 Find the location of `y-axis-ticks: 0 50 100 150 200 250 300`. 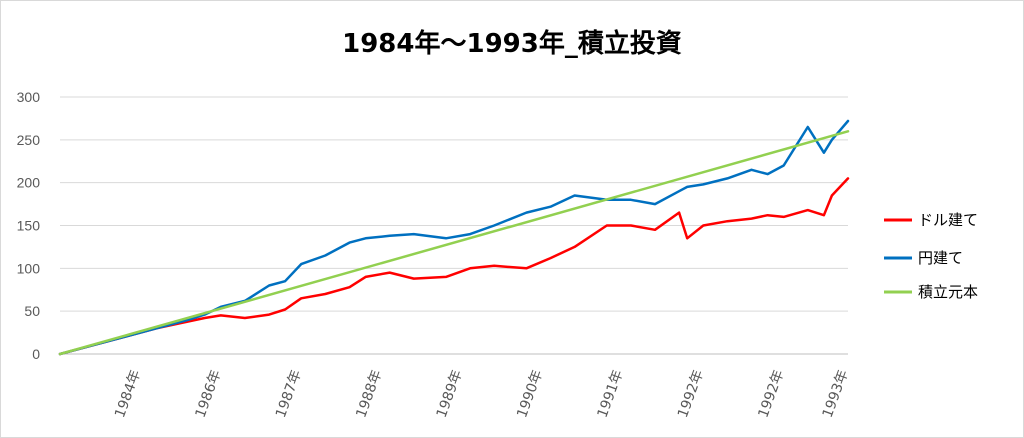

y-axis-ticks: 0 50 100 150 200 250 300 is located at coordinates (29, 225).